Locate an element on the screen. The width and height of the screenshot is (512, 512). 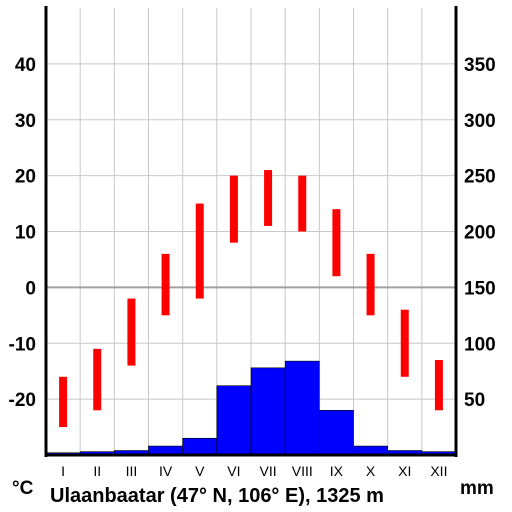
precipitation-unit-label: mm is located at coordinates (477, 488).